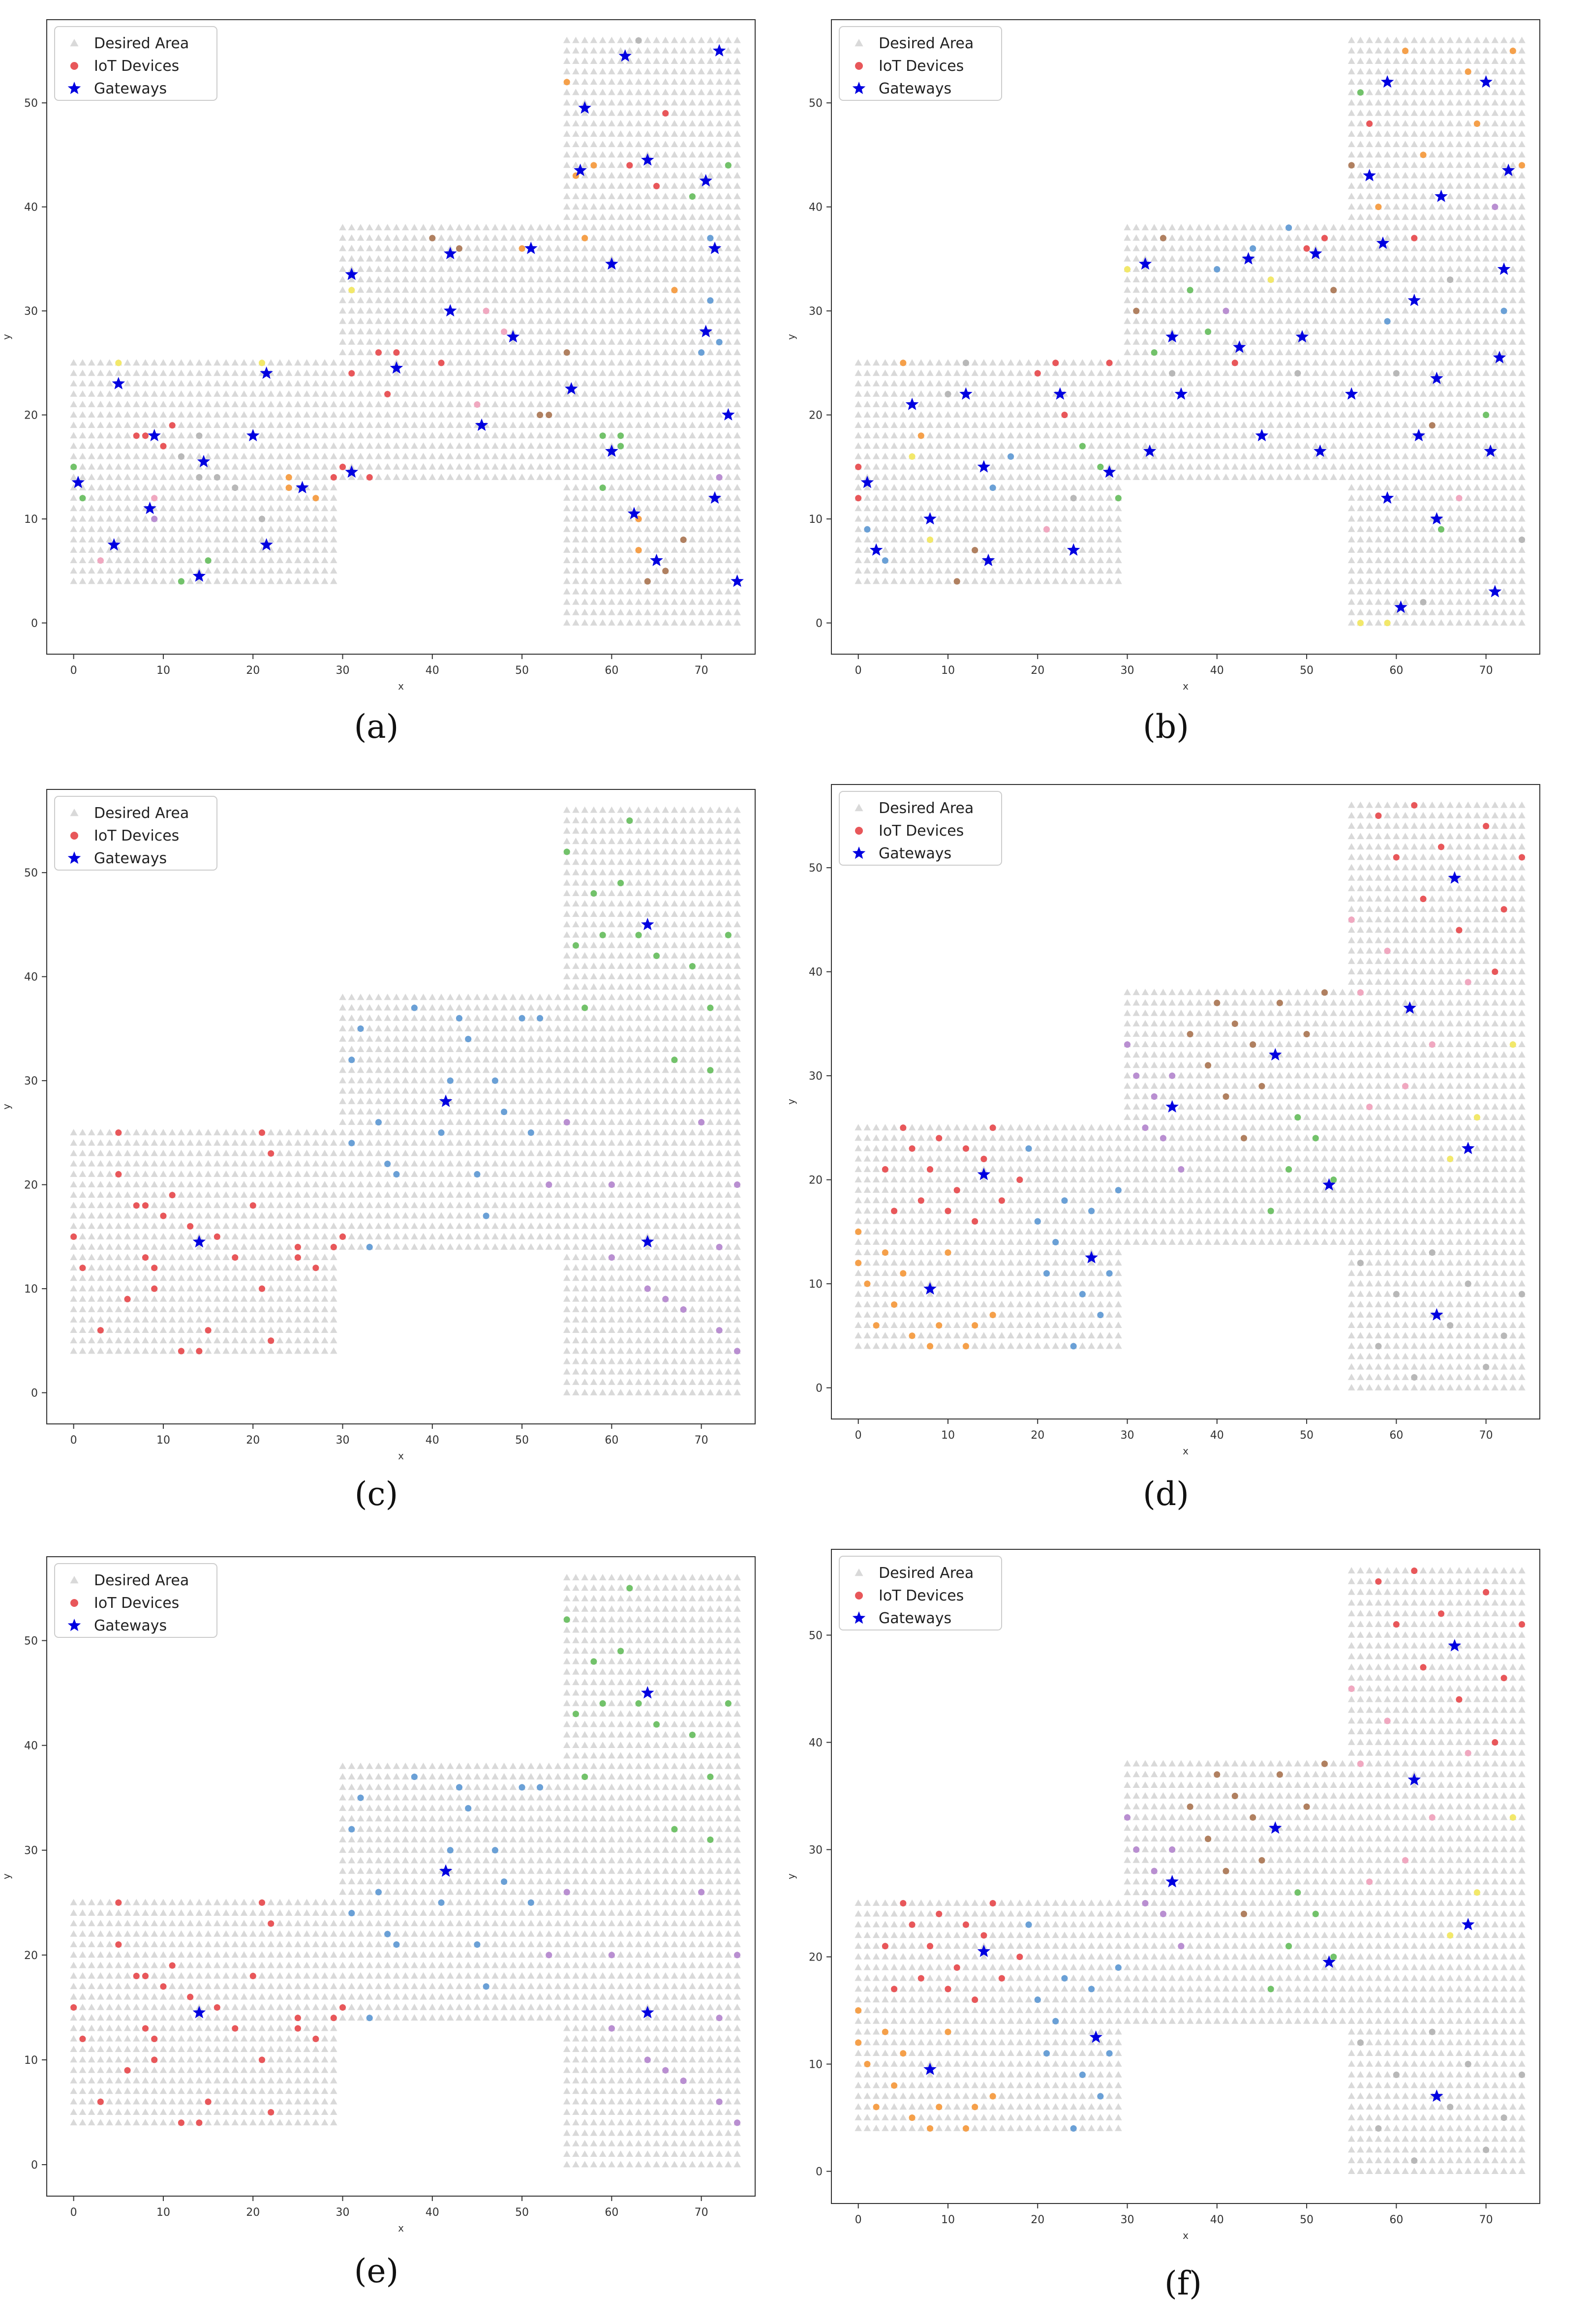 The image size is (1589, 2324). I want to click on legend-entry: IoT Devices, so click(136, 66).